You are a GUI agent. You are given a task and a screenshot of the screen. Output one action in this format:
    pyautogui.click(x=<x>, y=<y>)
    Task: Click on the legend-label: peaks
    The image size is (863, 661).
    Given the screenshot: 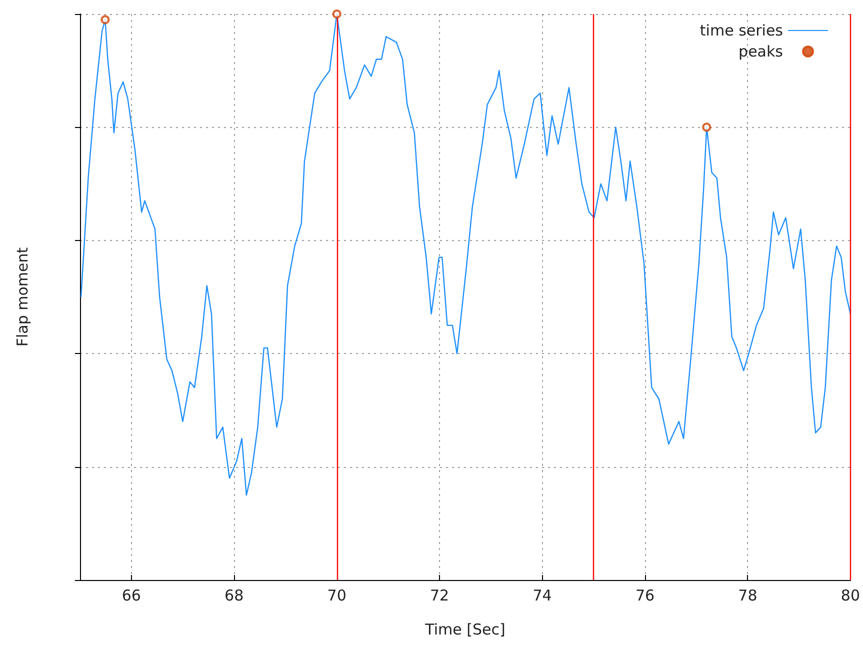 What is the action you would take?
    pyautogui.click(x=761, y=51)
    